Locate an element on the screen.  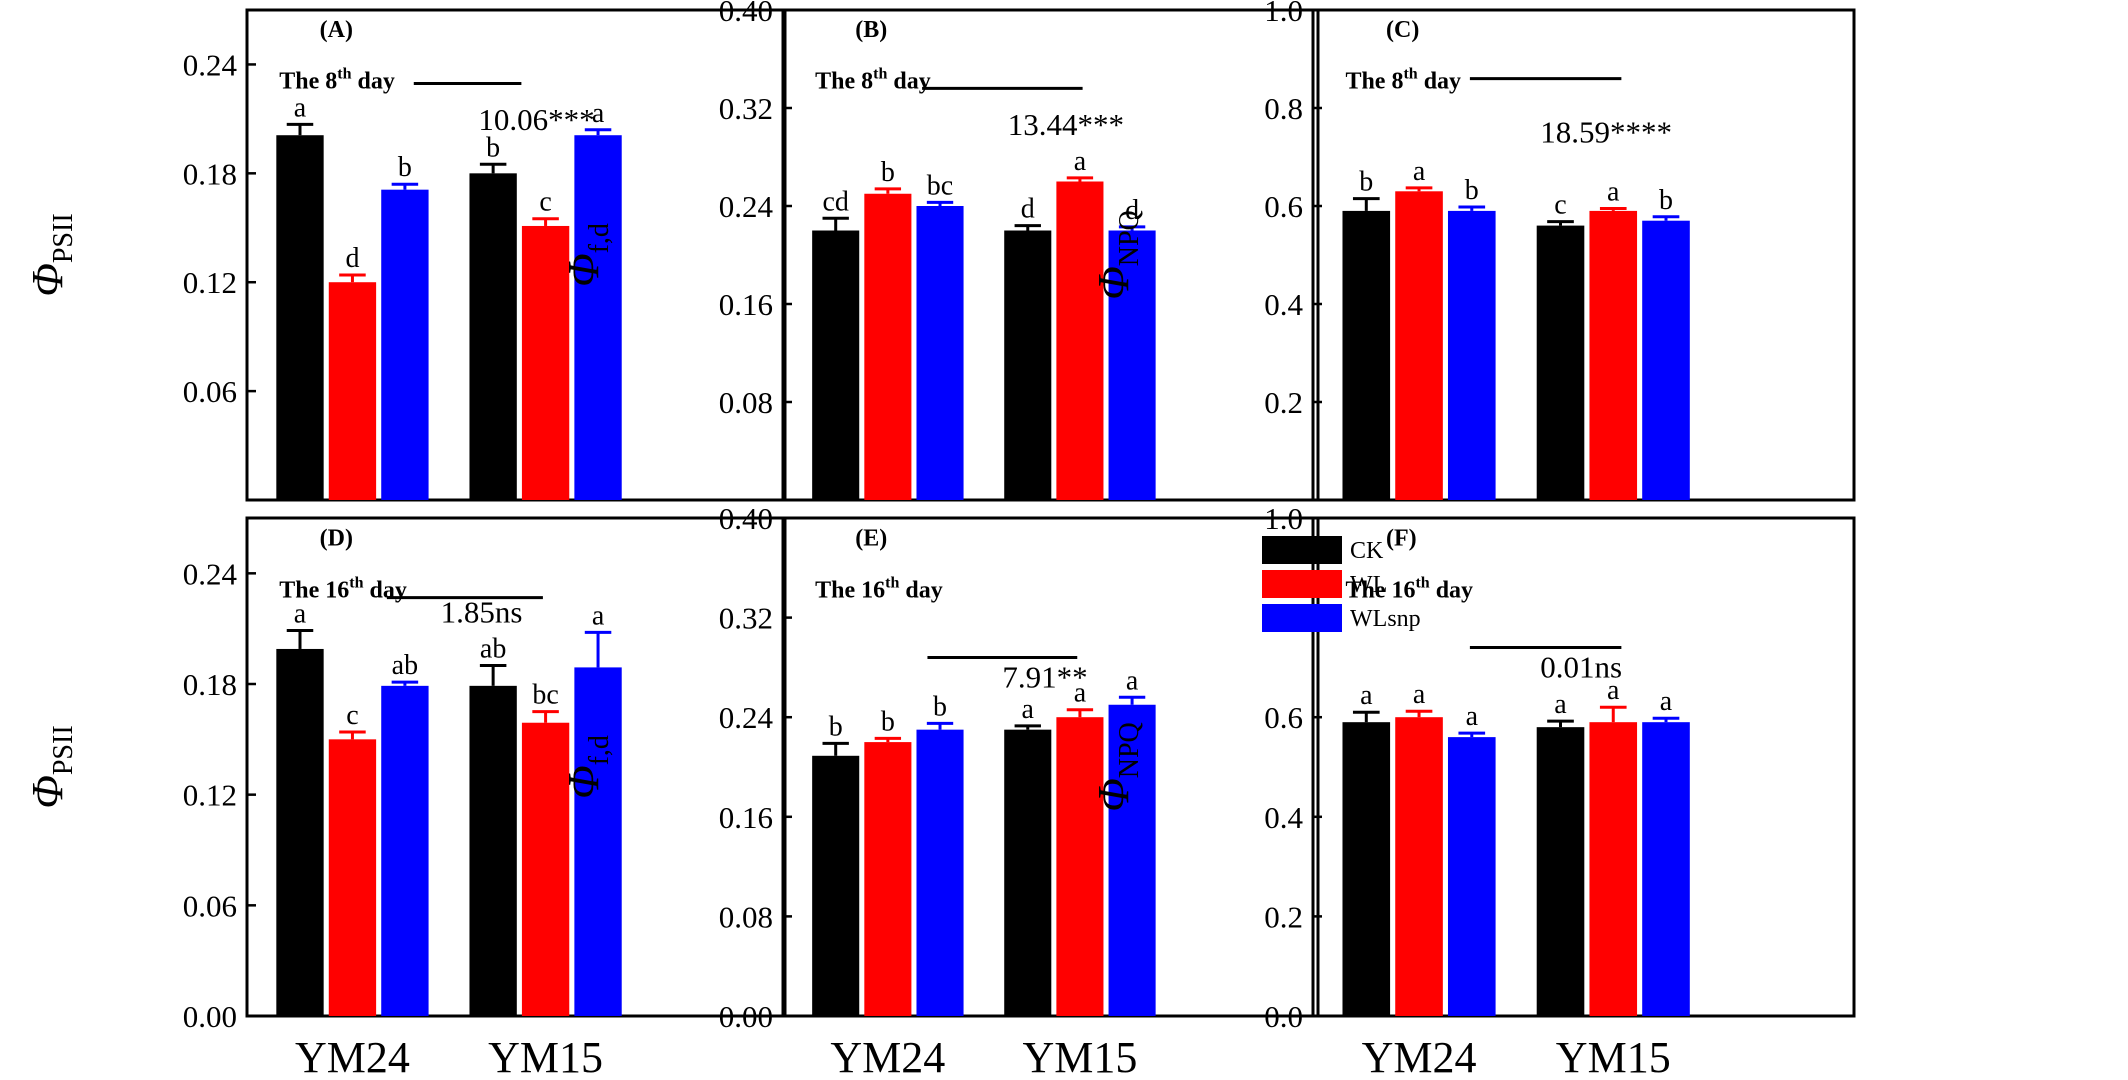
statistic-label: 1.85ns is located at coordinates (482, 612).